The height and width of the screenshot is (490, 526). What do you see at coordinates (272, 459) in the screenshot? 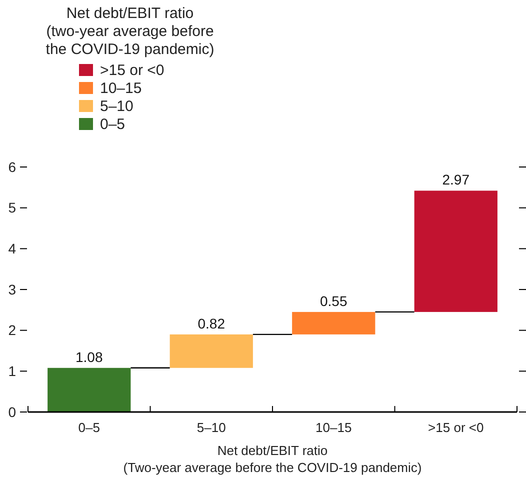
I see `x-axis-title: Net debt/EBIT ratio (Two-year average before the COVID-19 pandemic)` at bounding box center [272, 459].